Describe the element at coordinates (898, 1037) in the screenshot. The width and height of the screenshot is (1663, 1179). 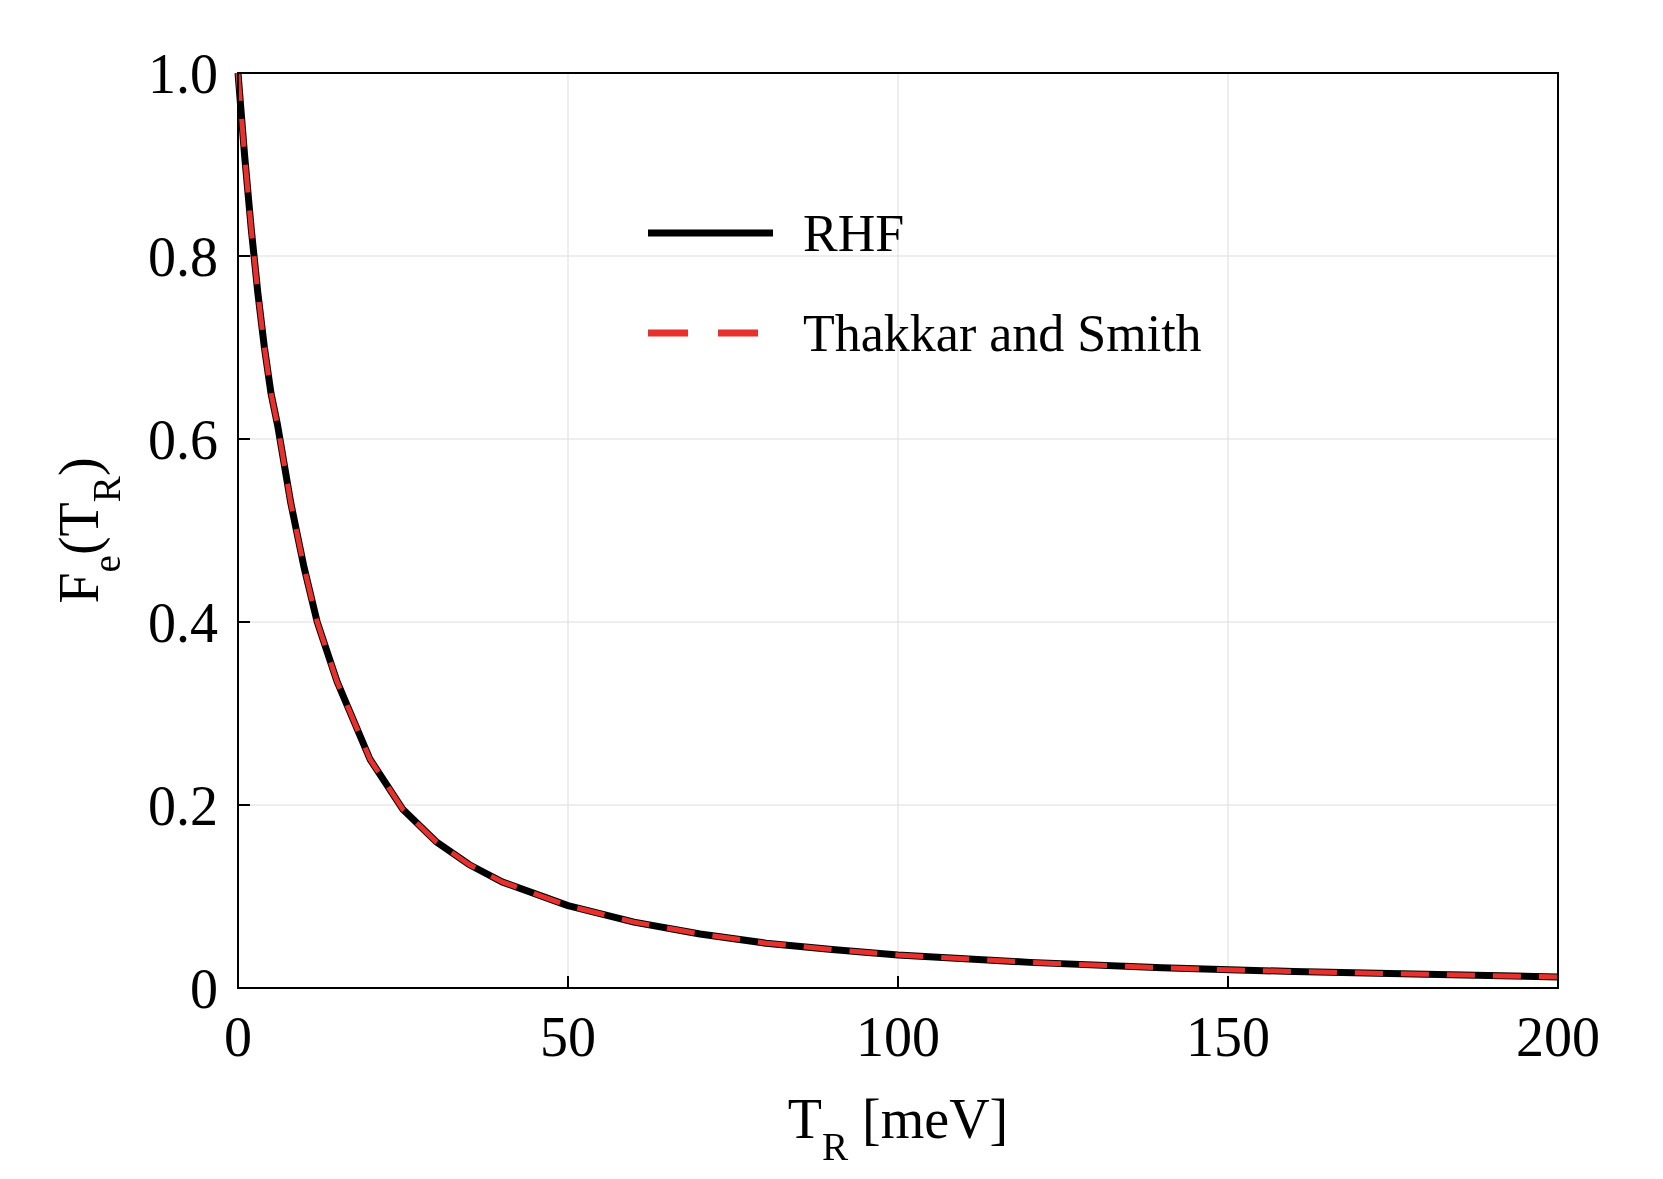
I see `x-tick-label: 100` at that location.